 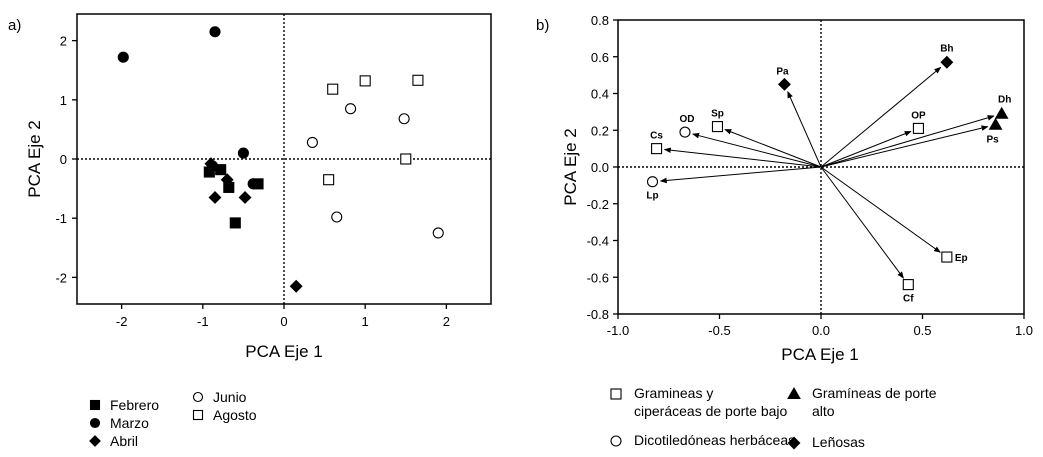 What do you see at coordinates (235, 223) in the screenshot?
I see `point-febrero` at bounding box center [235, 223].